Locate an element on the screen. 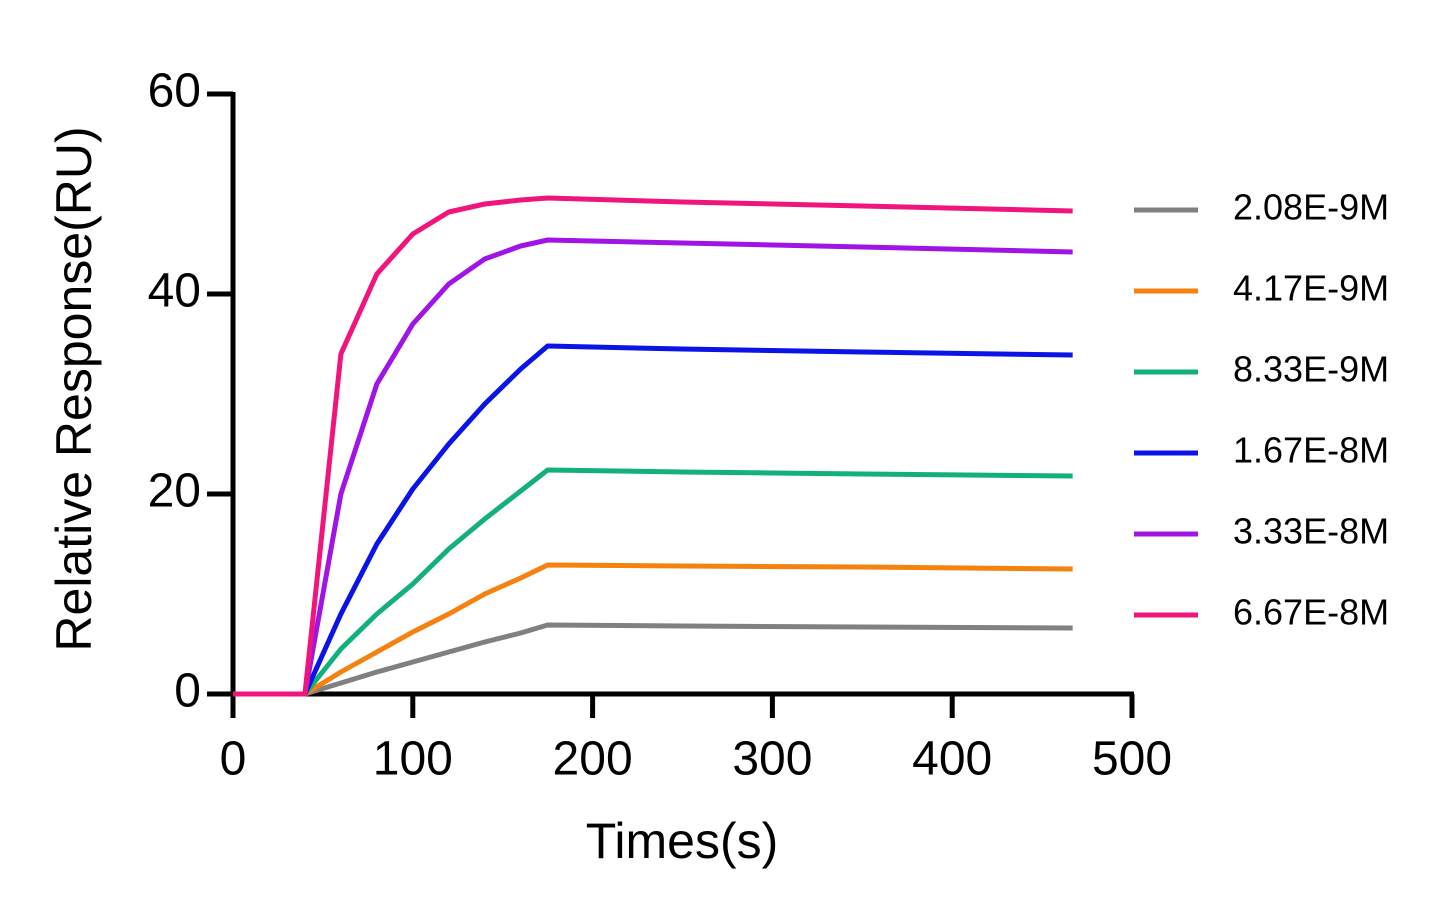 The height and width of the screenshot is (924, 1454). legend-label: 1.67E-8M is located at coordinates (1311, 450).